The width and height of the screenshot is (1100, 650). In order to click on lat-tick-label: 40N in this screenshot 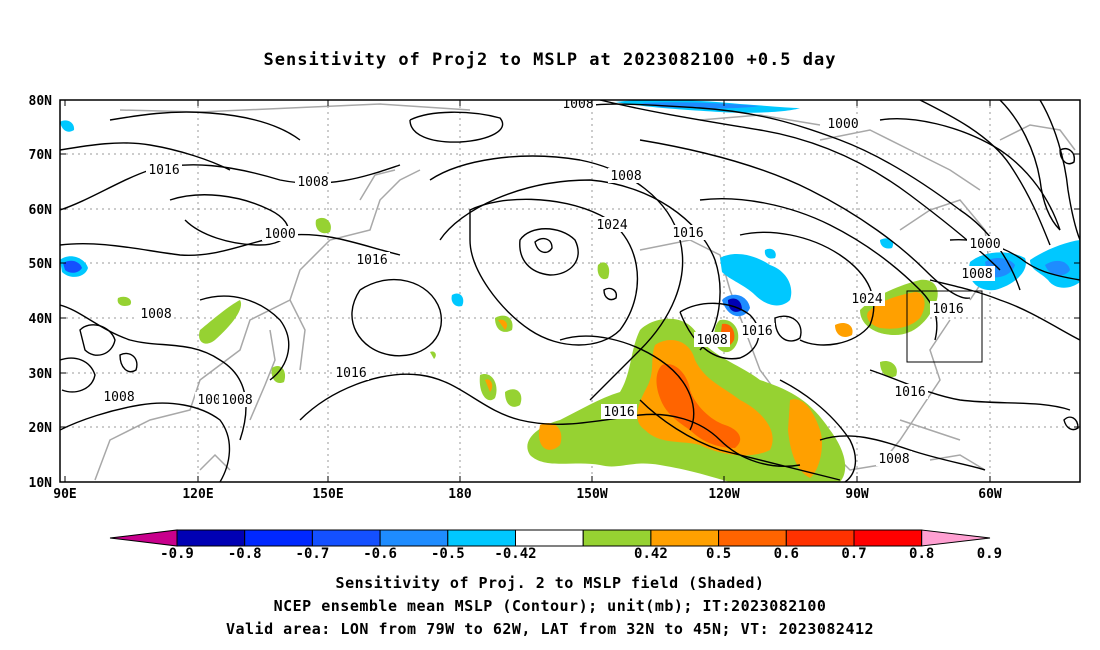, I will do `click(41, 319)`.